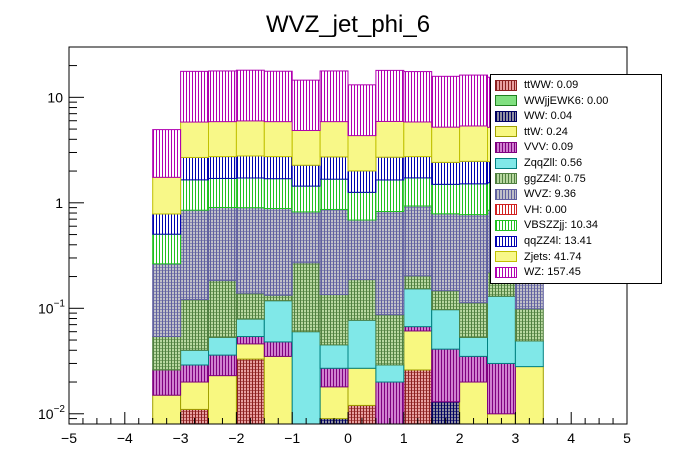  What do you see at coordinates (460, 438) in the screenshot?
I see `x-tick-label: 2` at bounding box center [460, 438].